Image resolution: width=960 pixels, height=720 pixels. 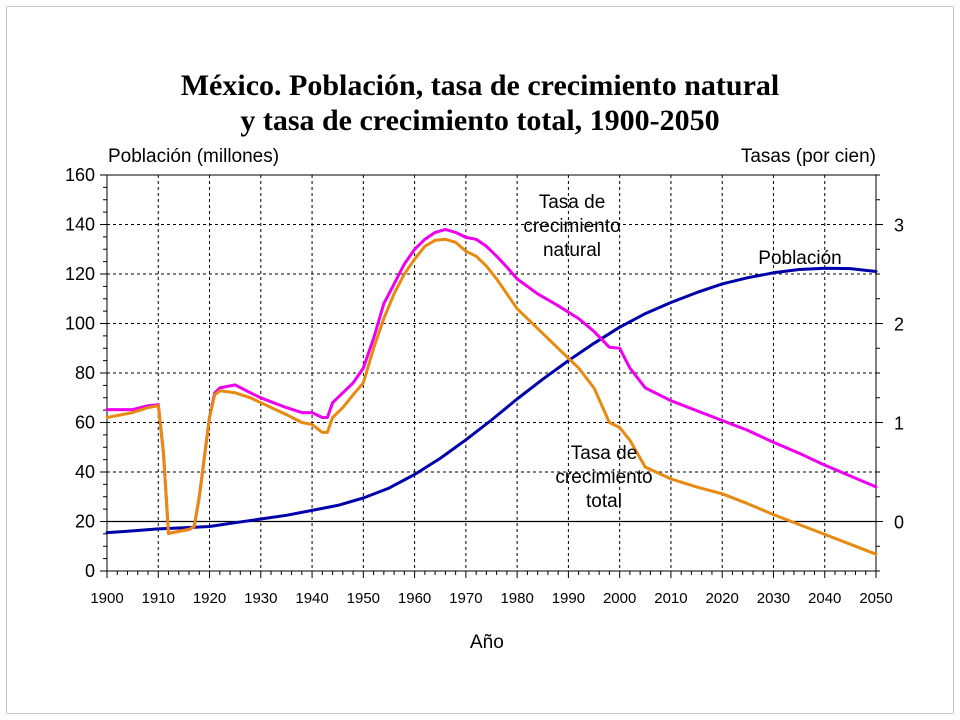 What do you see at coordinates (85, 423) in the screenshot?
I see `y-left-tick-label: 60` at bounding box center [85, 423].